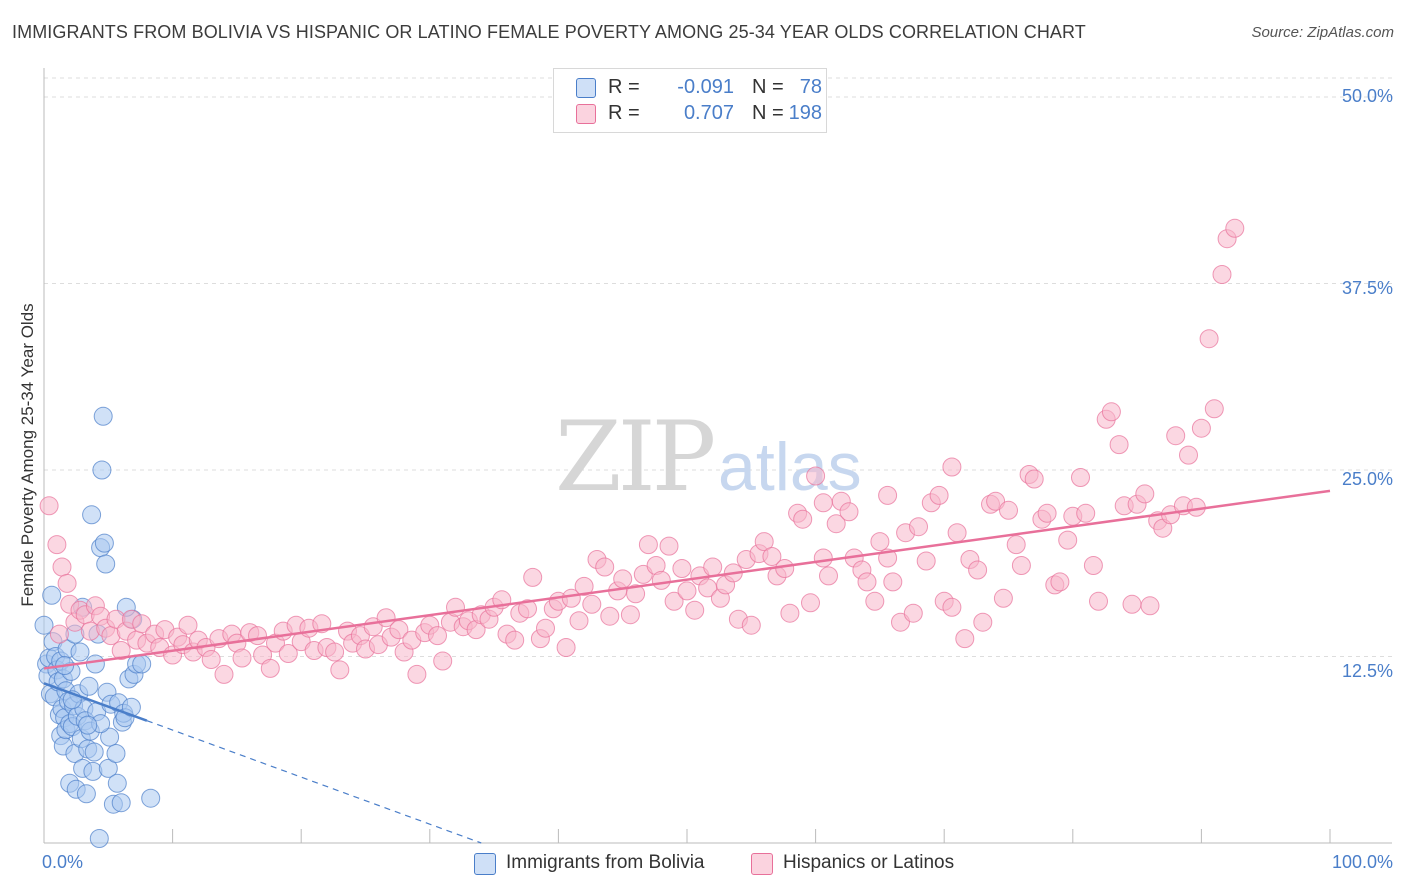 Image resolution: width=1406 pixels, height=892 pixels. I want to click on series-bolivia, so click(97, 627).